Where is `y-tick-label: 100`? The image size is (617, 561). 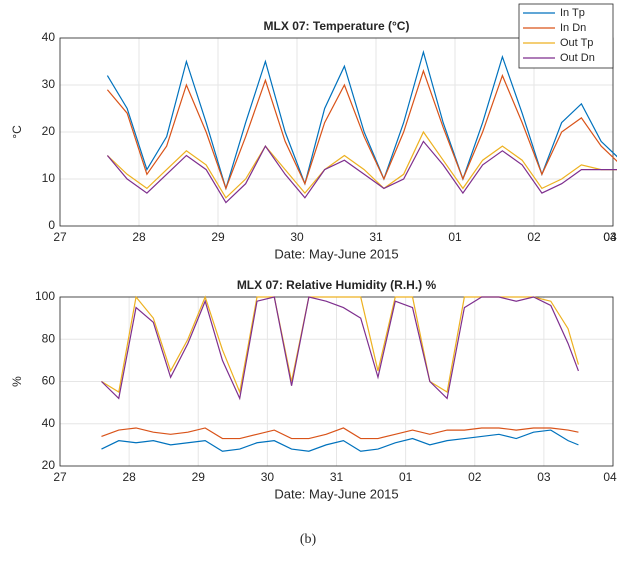 y-tick-label: 100 is located at coordinates (45, 296).